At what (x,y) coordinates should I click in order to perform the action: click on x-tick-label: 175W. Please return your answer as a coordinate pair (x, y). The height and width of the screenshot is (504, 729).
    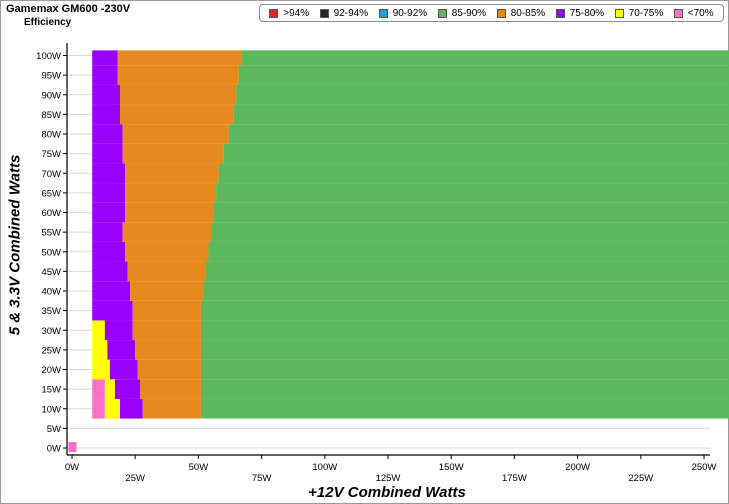
    Looking at the image, I should click on (514, 478).